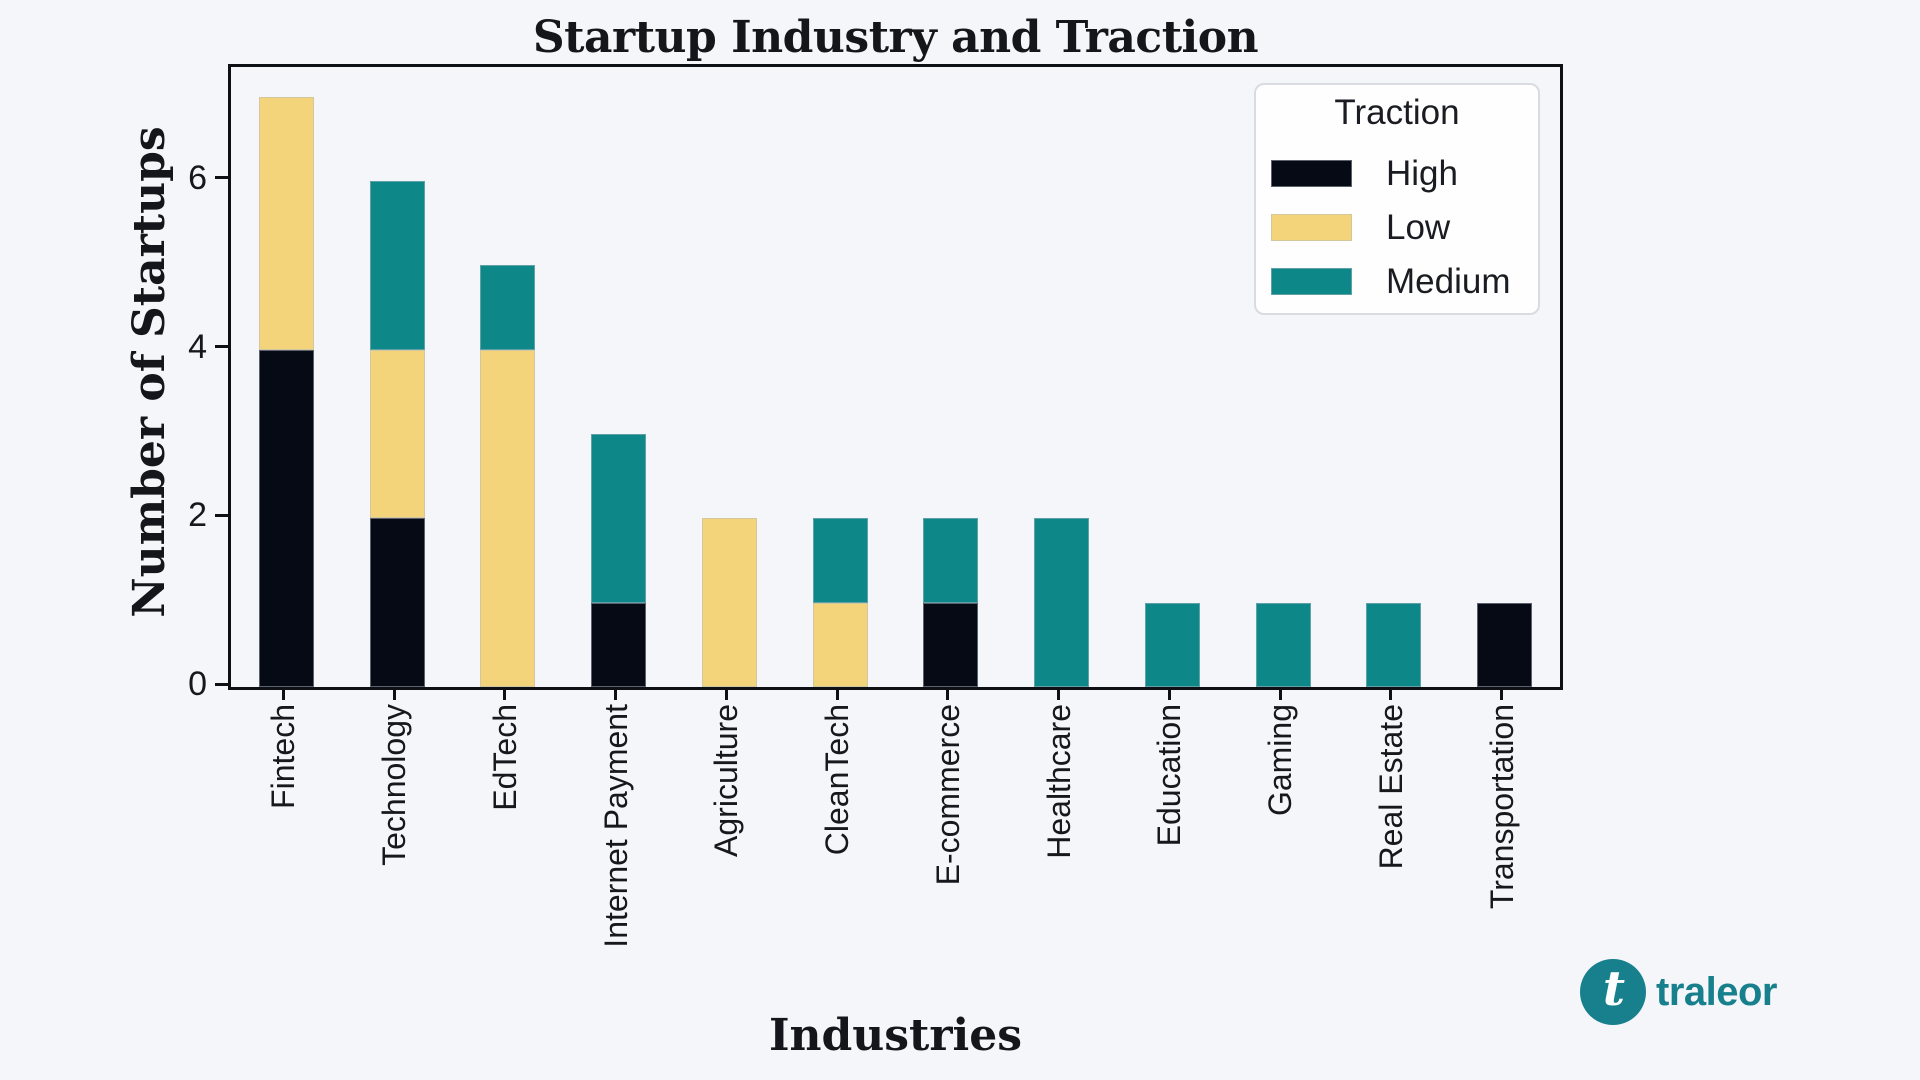  What do you see at coordinates (286, 223) in the screenshot?
I see `bar-fintech-low` at bounding box center [286, 223].